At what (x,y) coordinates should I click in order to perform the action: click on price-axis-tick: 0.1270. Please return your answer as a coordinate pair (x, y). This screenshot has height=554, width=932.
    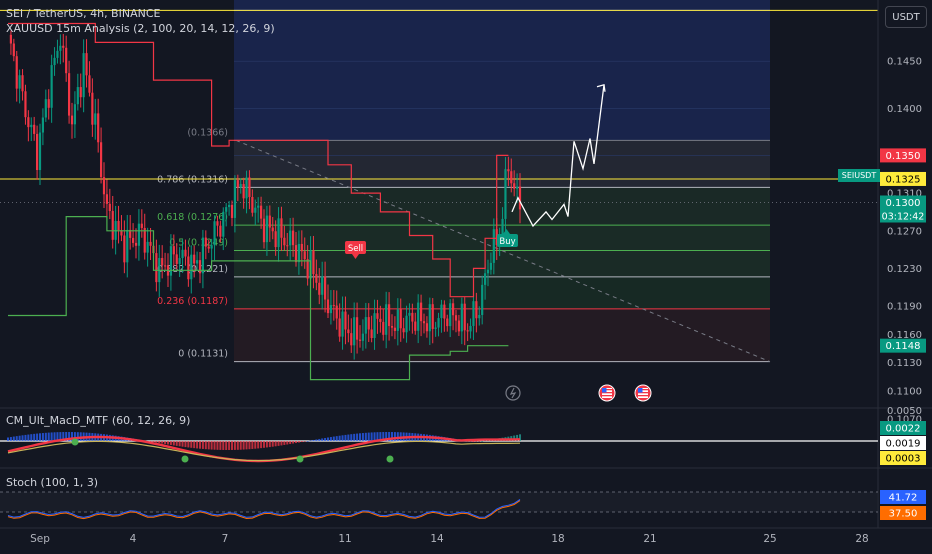
    Looking at the image, I should click on (904, 231).